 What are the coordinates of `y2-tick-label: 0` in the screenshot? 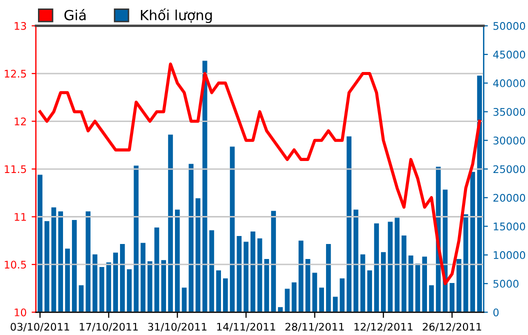 It's located at (496, 312).